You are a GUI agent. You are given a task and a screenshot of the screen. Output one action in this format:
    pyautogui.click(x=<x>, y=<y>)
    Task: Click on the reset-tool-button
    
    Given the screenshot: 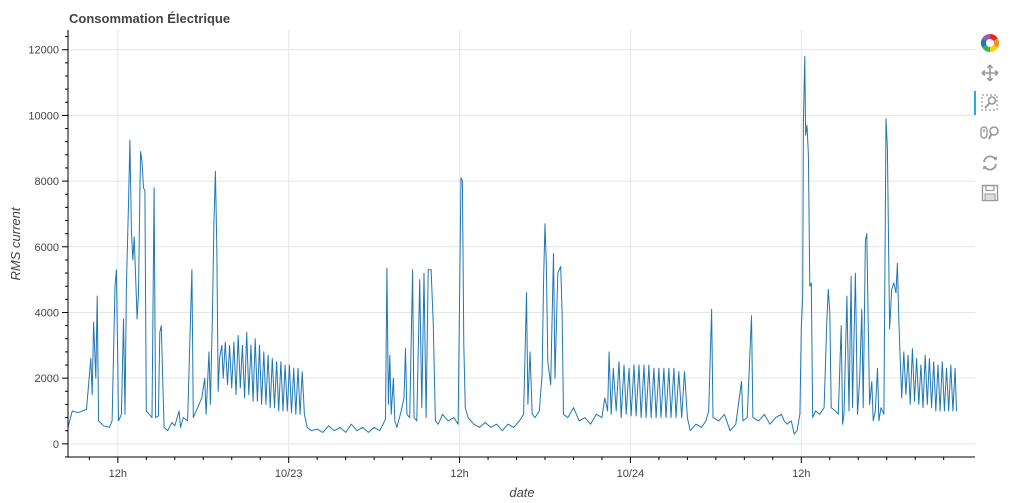 What is the action you would take?
    pyautogui.click(x=990, y=163)
    